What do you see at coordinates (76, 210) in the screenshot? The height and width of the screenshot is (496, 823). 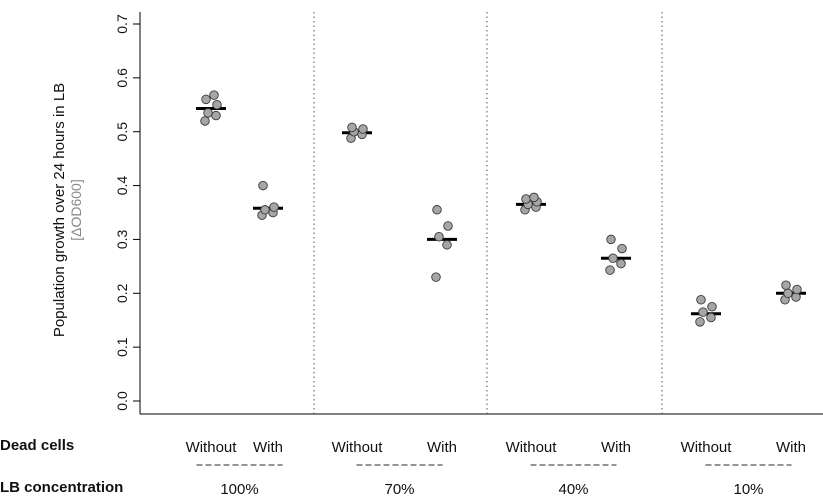 I see `y-axis-unit: [ΔOD600]` at bounding box center [76, 210].